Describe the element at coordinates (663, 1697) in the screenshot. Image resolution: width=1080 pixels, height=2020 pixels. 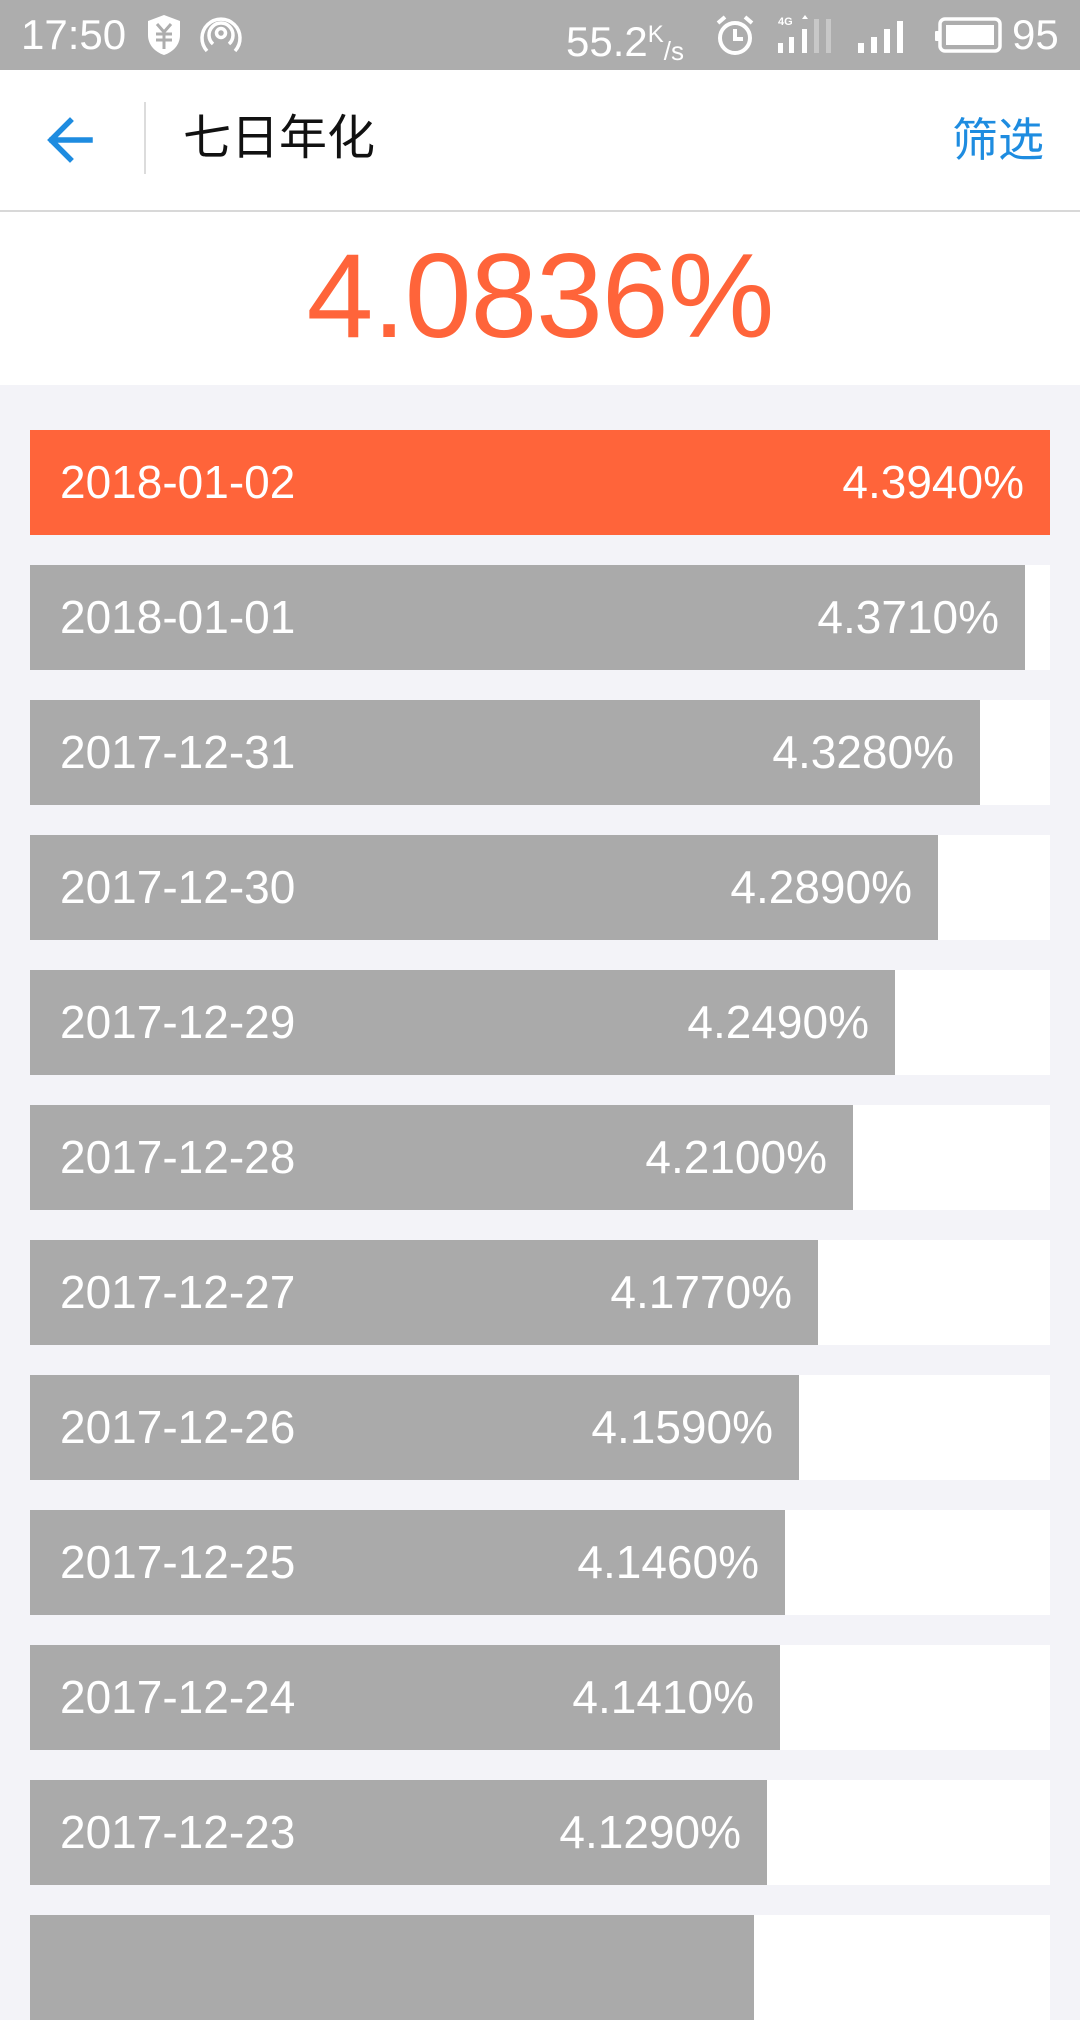
I see `row-rate: 4.1410%` at that location.